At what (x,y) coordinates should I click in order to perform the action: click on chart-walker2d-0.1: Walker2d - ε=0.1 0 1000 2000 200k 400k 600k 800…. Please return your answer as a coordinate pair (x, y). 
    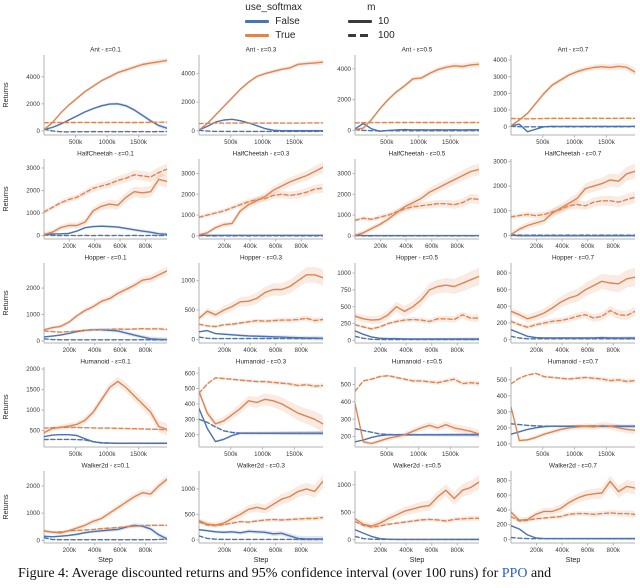
    Looking at the image, I should click on (86, 512).